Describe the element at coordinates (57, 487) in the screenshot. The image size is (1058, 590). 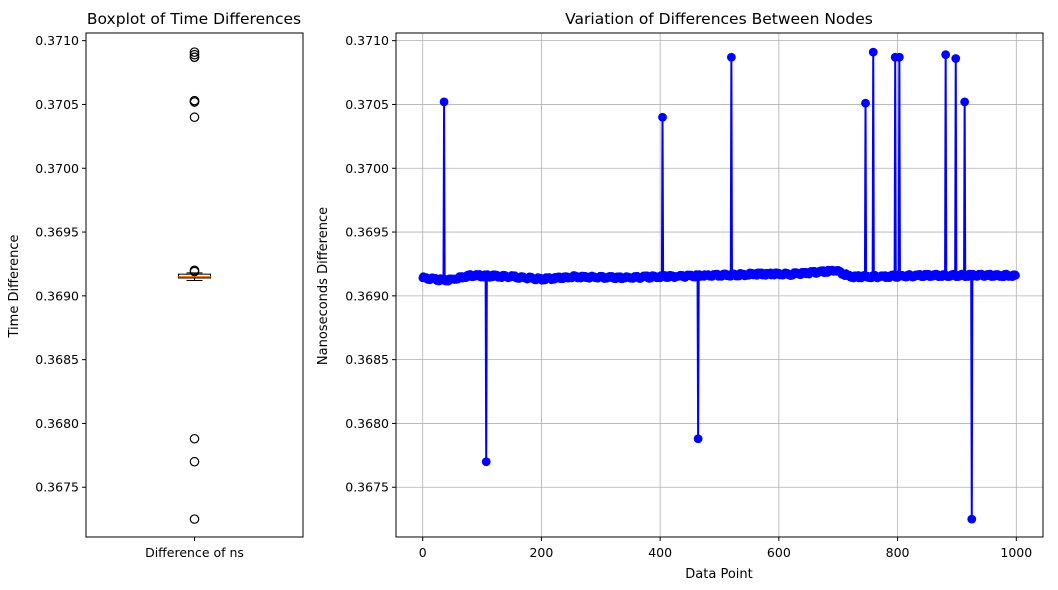
I see `boxplot-y-tick-label: 0.3675` at that location.